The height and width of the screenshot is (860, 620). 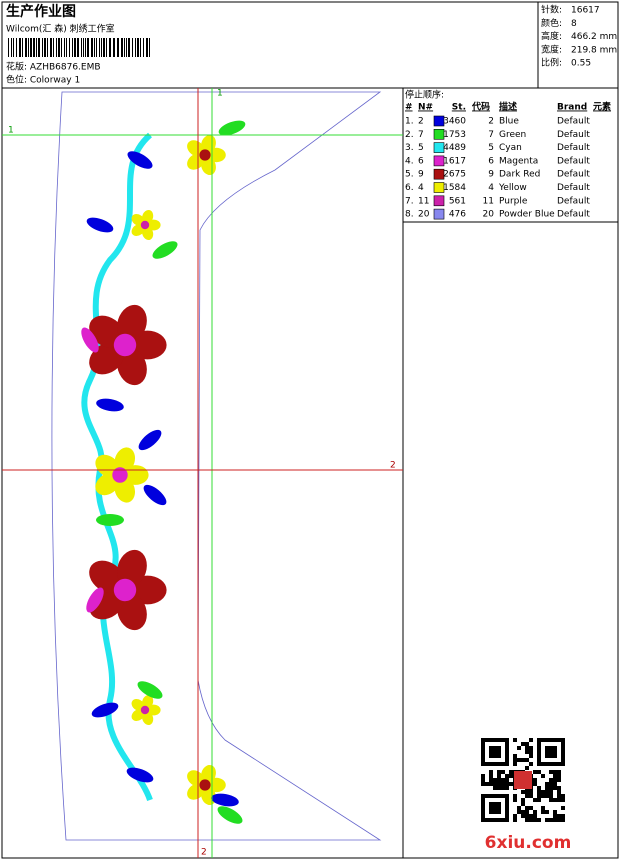 I want to click on stat-value: 0.55, so click(x=581, y=64).